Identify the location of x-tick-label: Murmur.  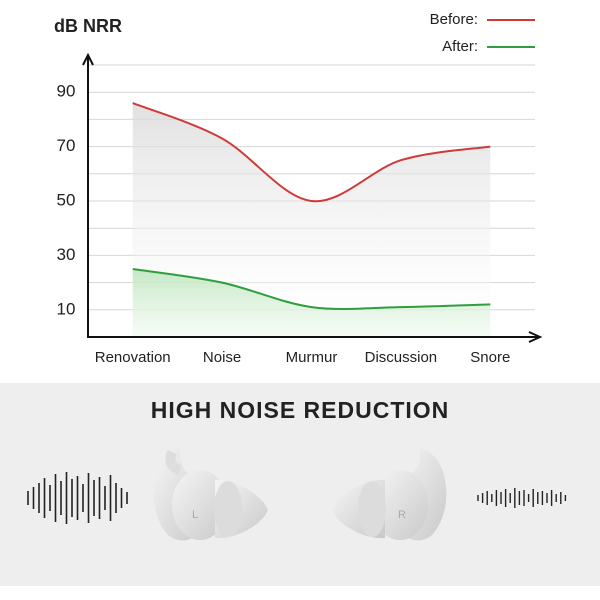
(312, 357).